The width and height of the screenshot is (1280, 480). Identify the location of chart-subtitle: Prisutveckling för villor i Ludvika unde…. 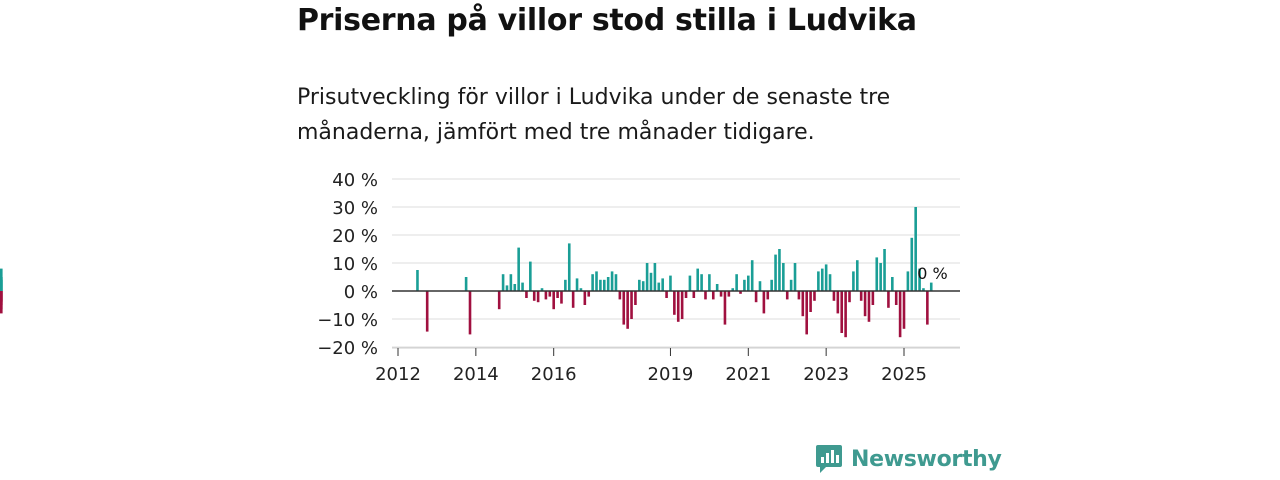
(594, 115).